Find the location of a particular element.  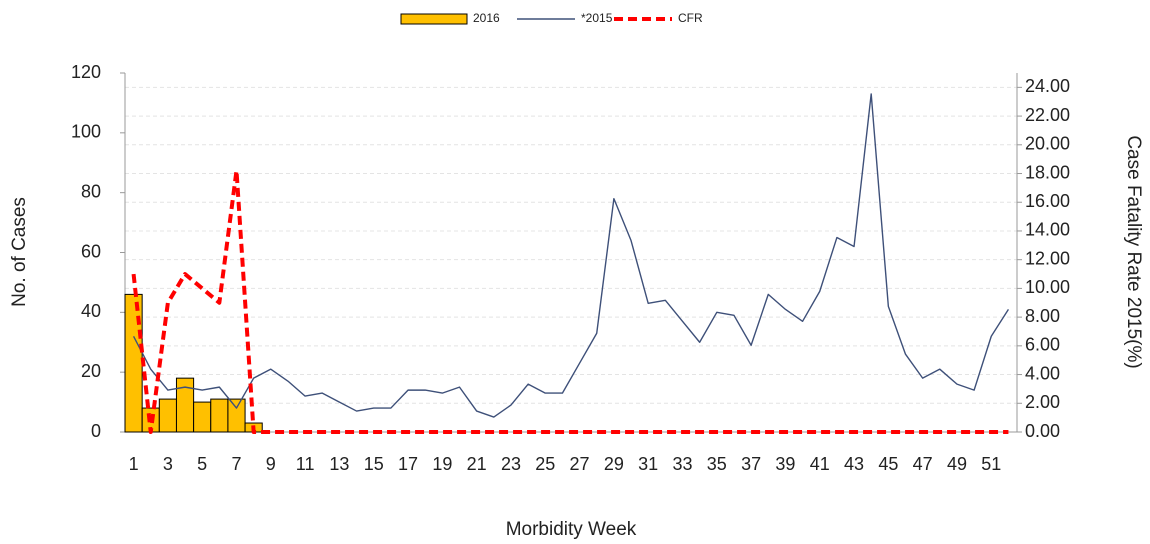

x-tick-label: 7 is located at coordinates (236, 464).